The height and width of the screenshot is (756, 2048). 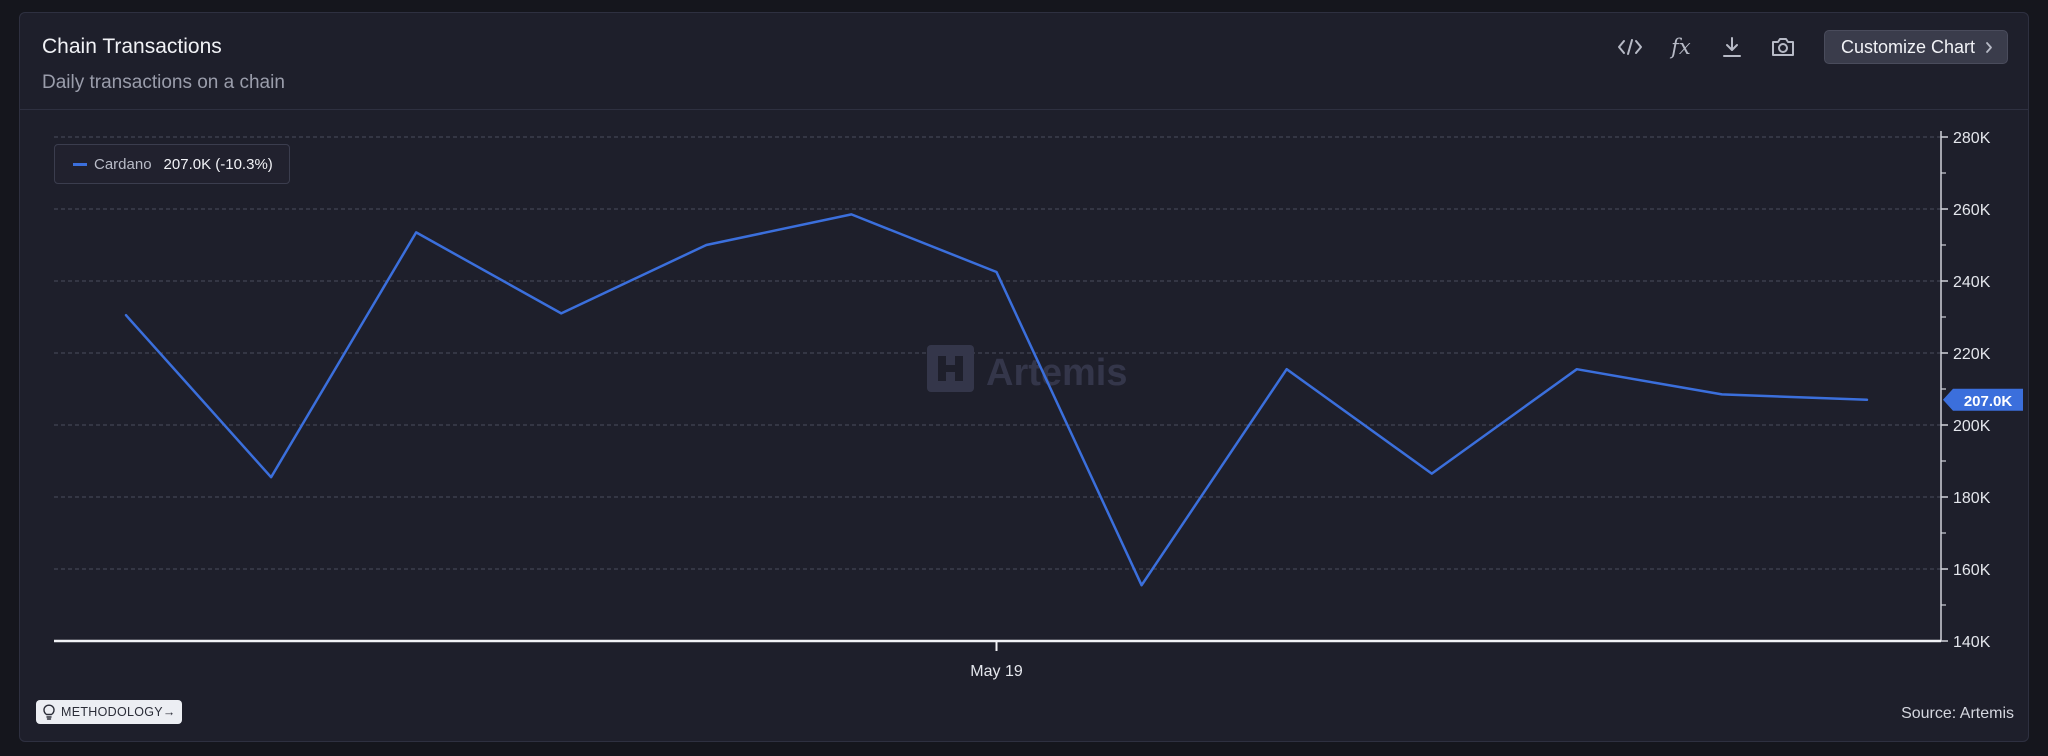 I want to click on fx-glyph: fx, so click(x=1681, y=47).